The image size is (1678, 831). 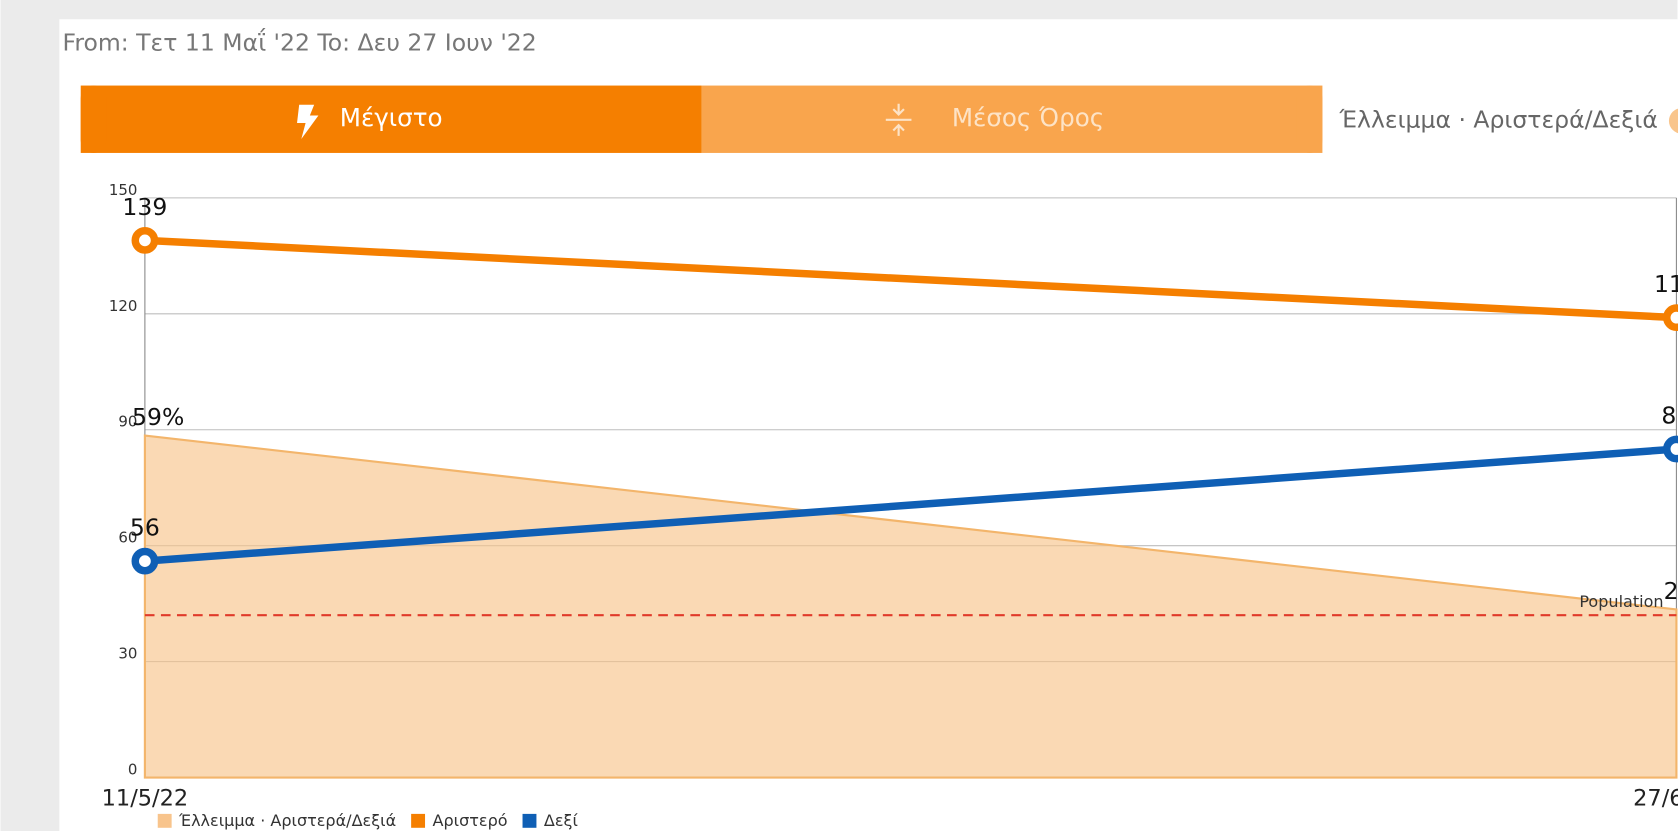 What do you see at coordinates (127, 654) in the screenshot?
I see `y-tick-label: 30` at bounding box center [127, 654].